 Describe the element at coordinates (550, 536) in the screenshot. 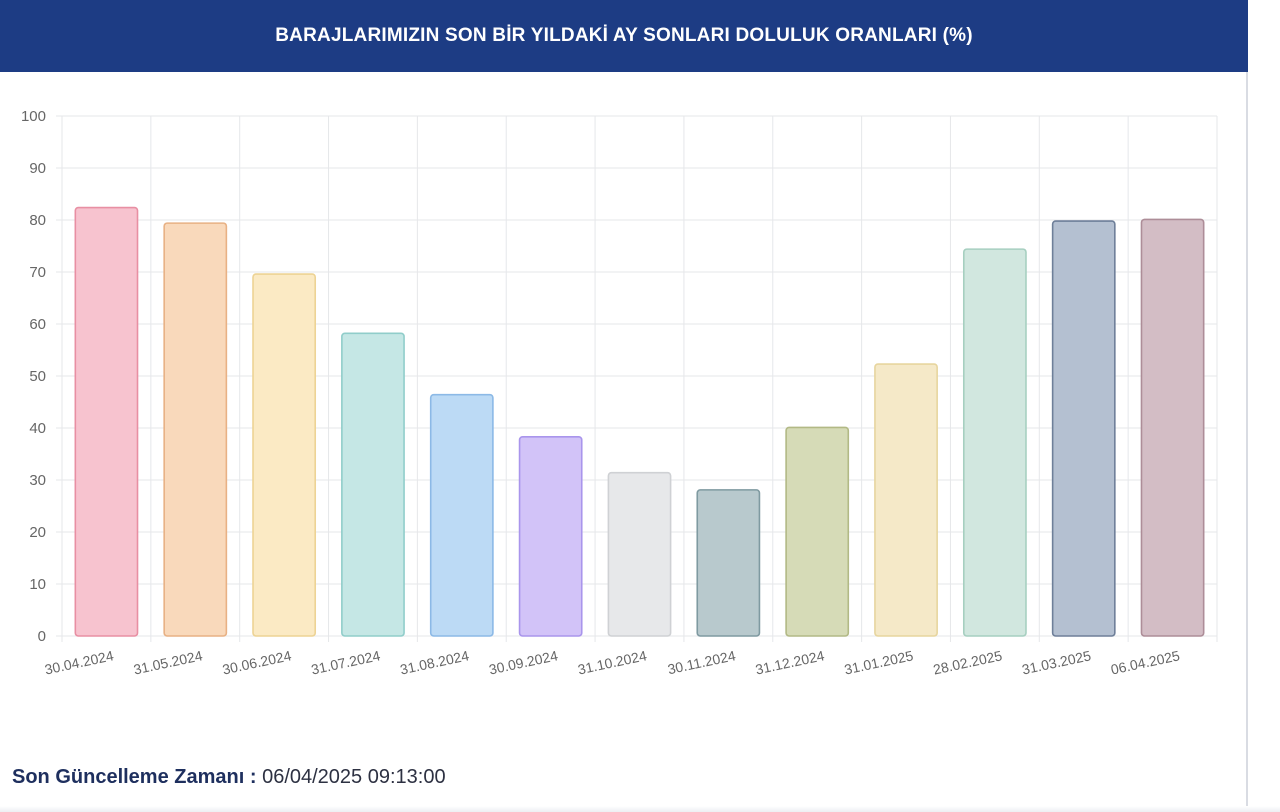

I see `bar-30.09.2024` at that location.